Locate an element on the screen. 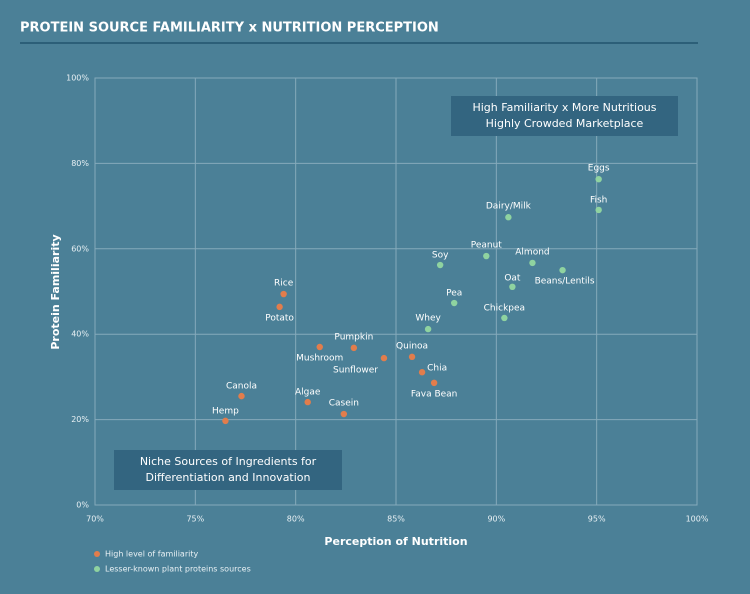 This screenshot has height=594, width=750. point-label: Chickpea is located at coordinates (504, 308).